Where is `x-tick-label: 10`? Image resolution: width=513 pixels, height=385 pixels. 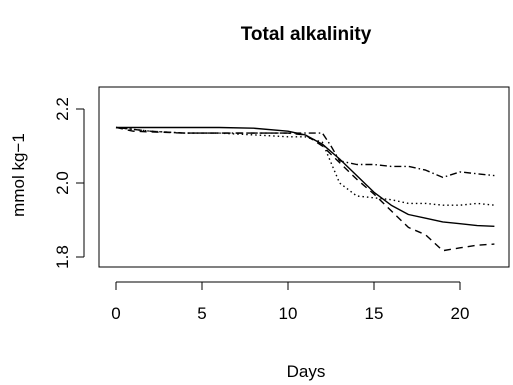 x-tick-label: 10 is located at coordinates (288, 313).